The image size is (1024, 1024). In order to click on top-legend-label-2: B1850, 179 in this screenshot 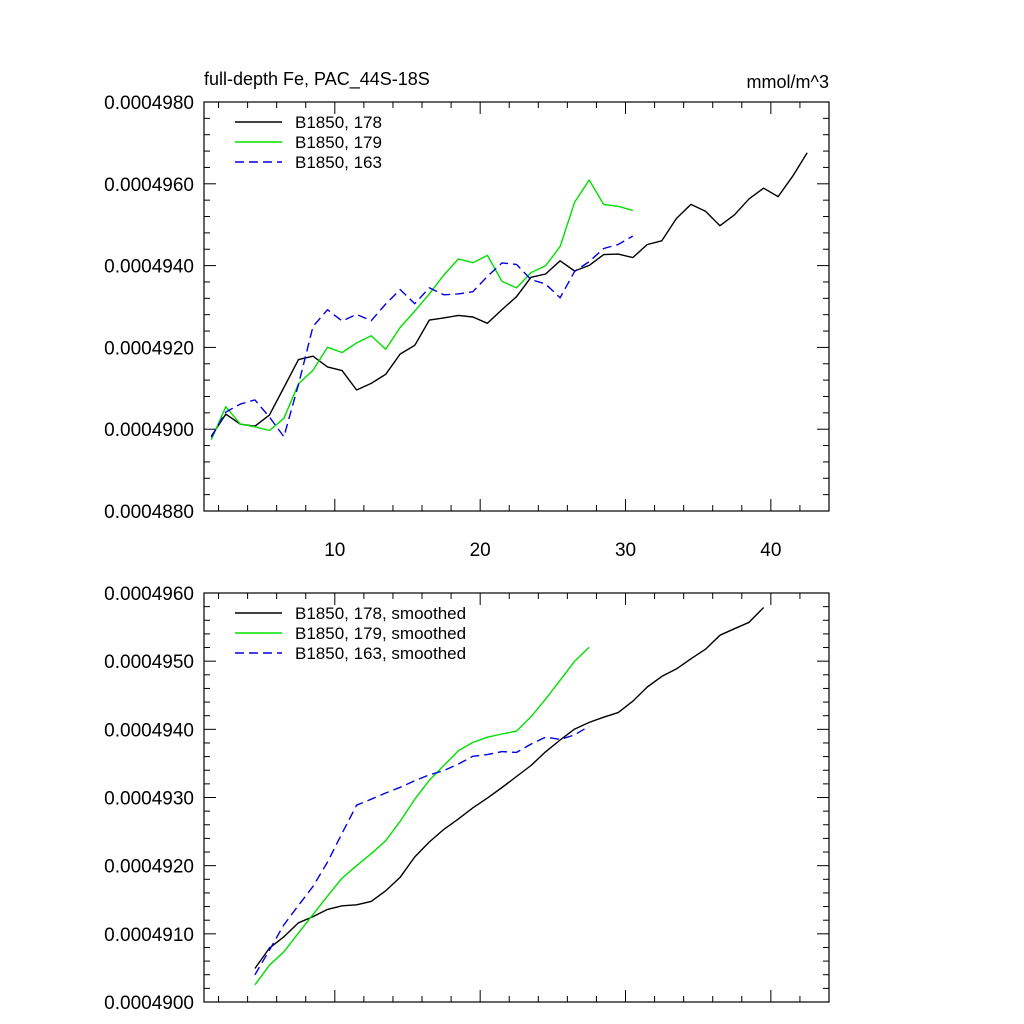, I will do `click(338, 142)`.